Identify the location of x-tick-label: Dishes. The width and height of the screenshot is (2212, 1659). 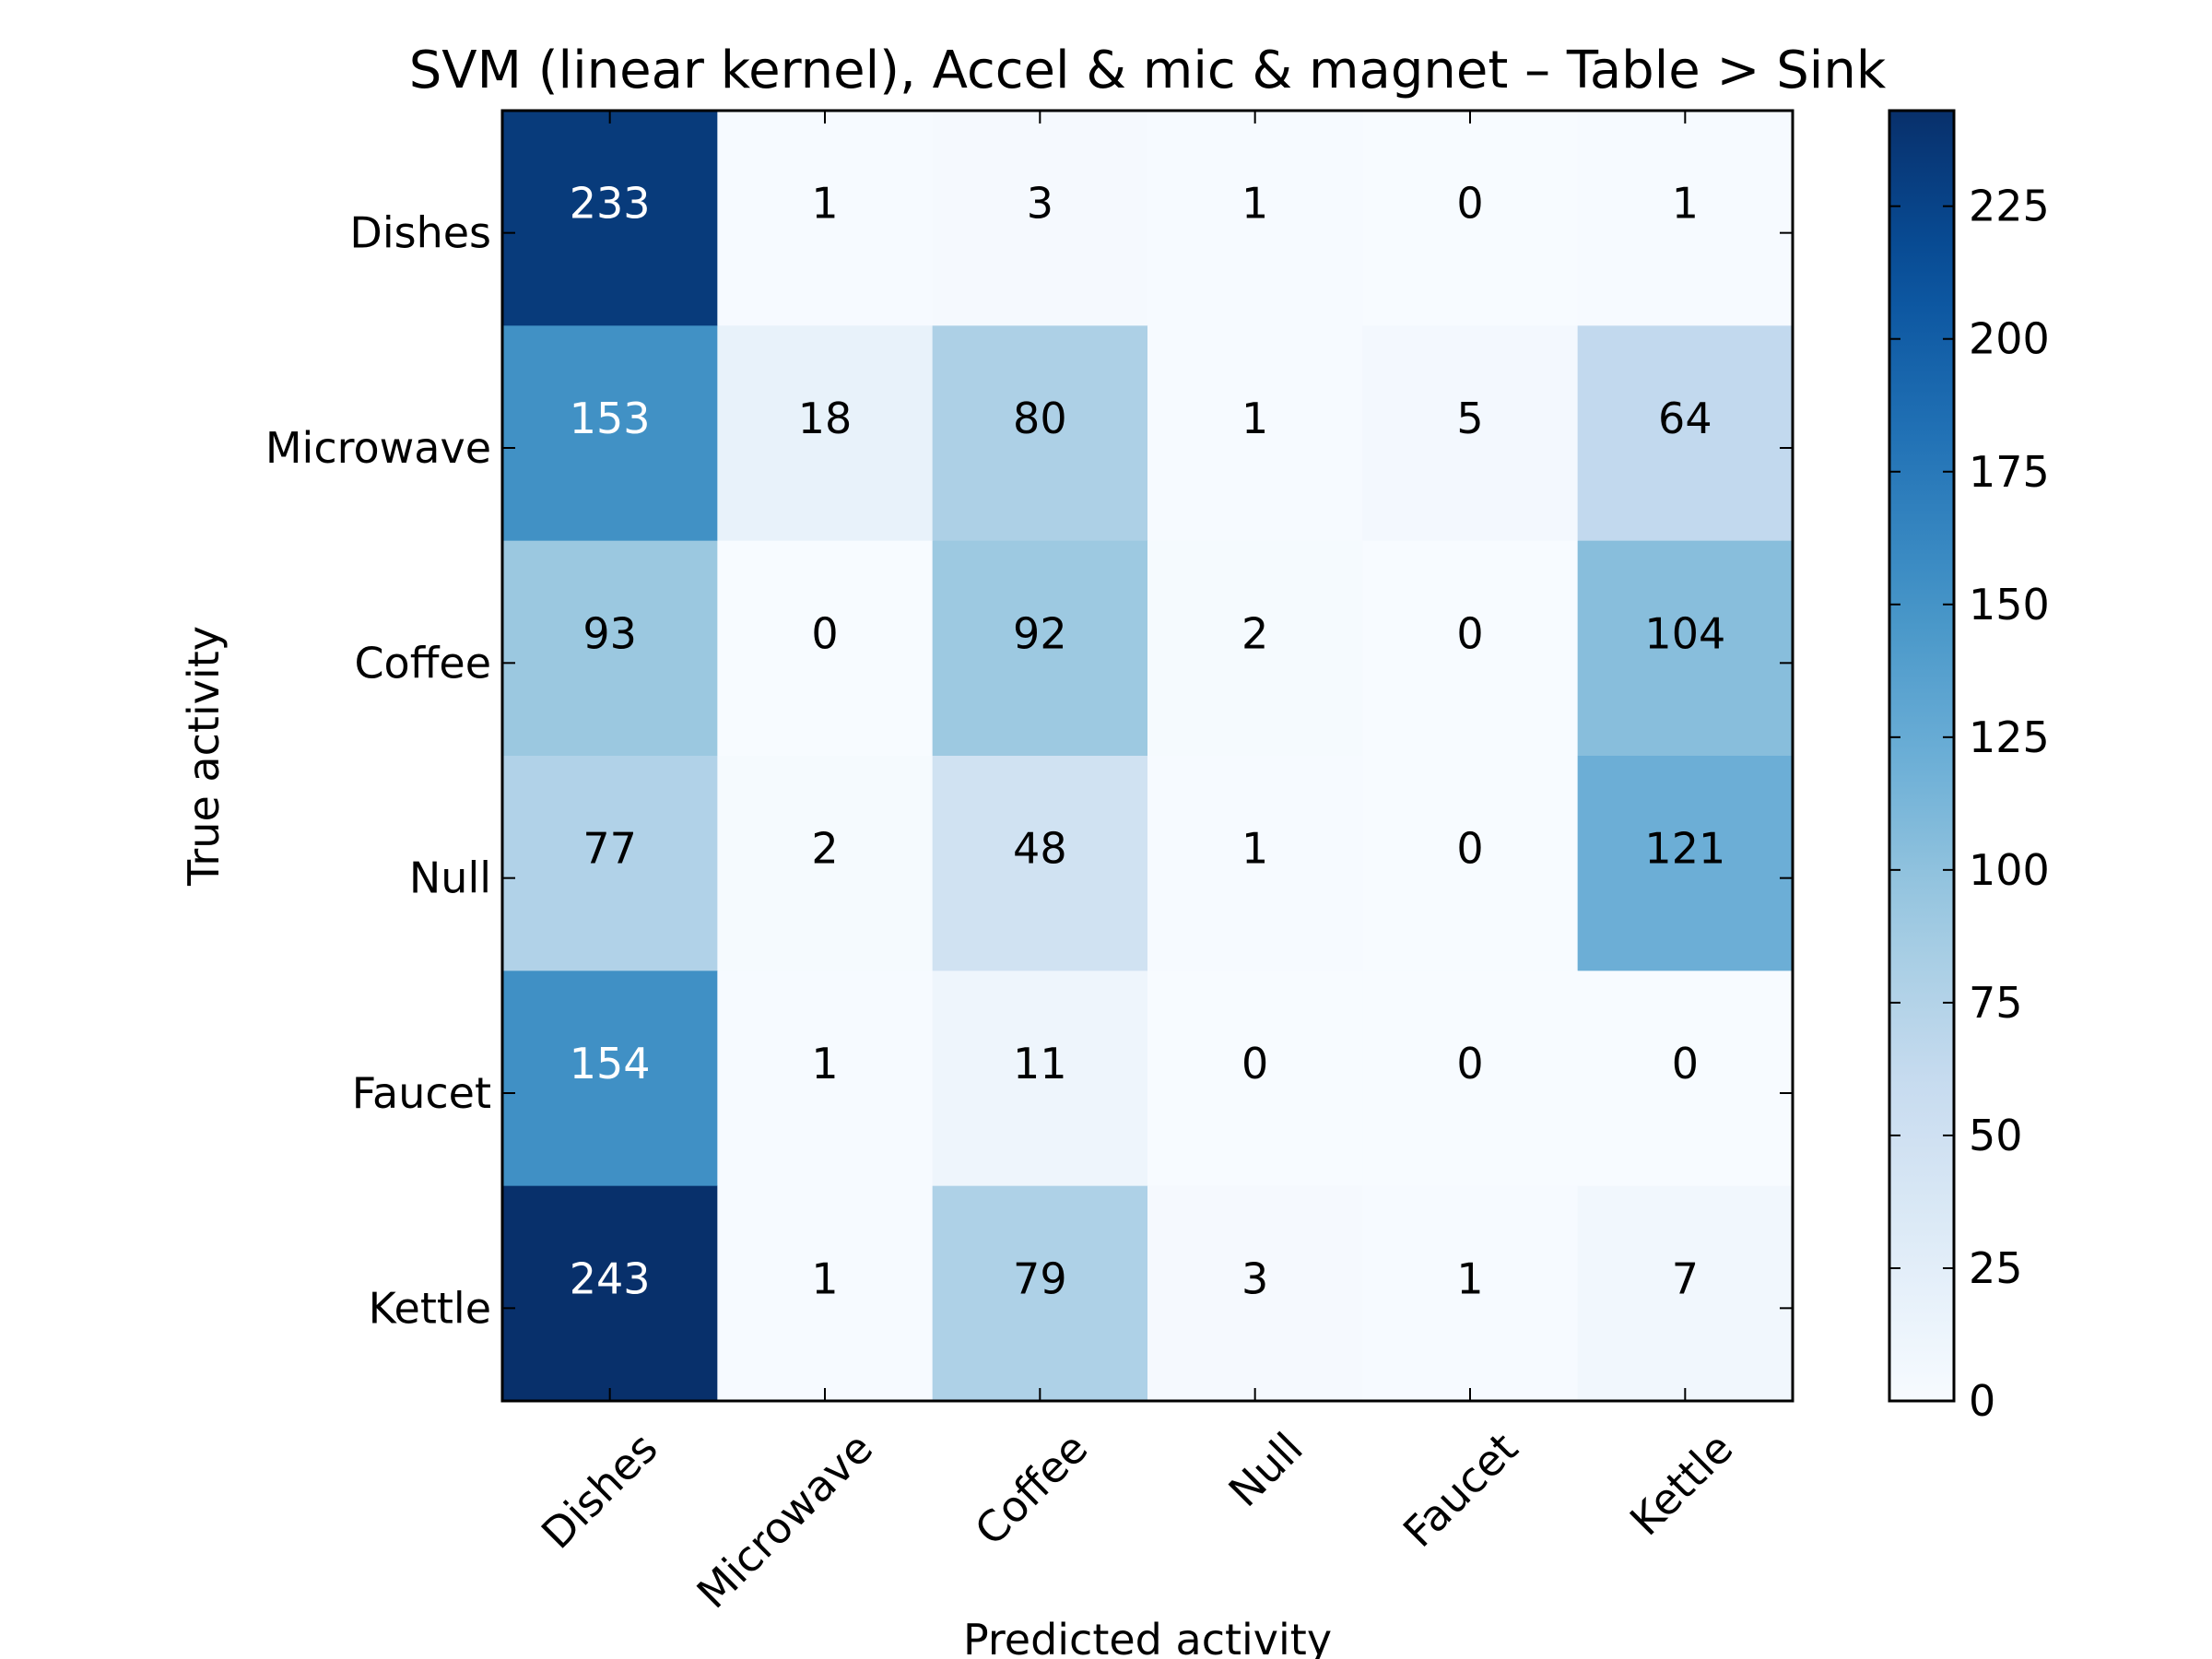
(599, 1491).